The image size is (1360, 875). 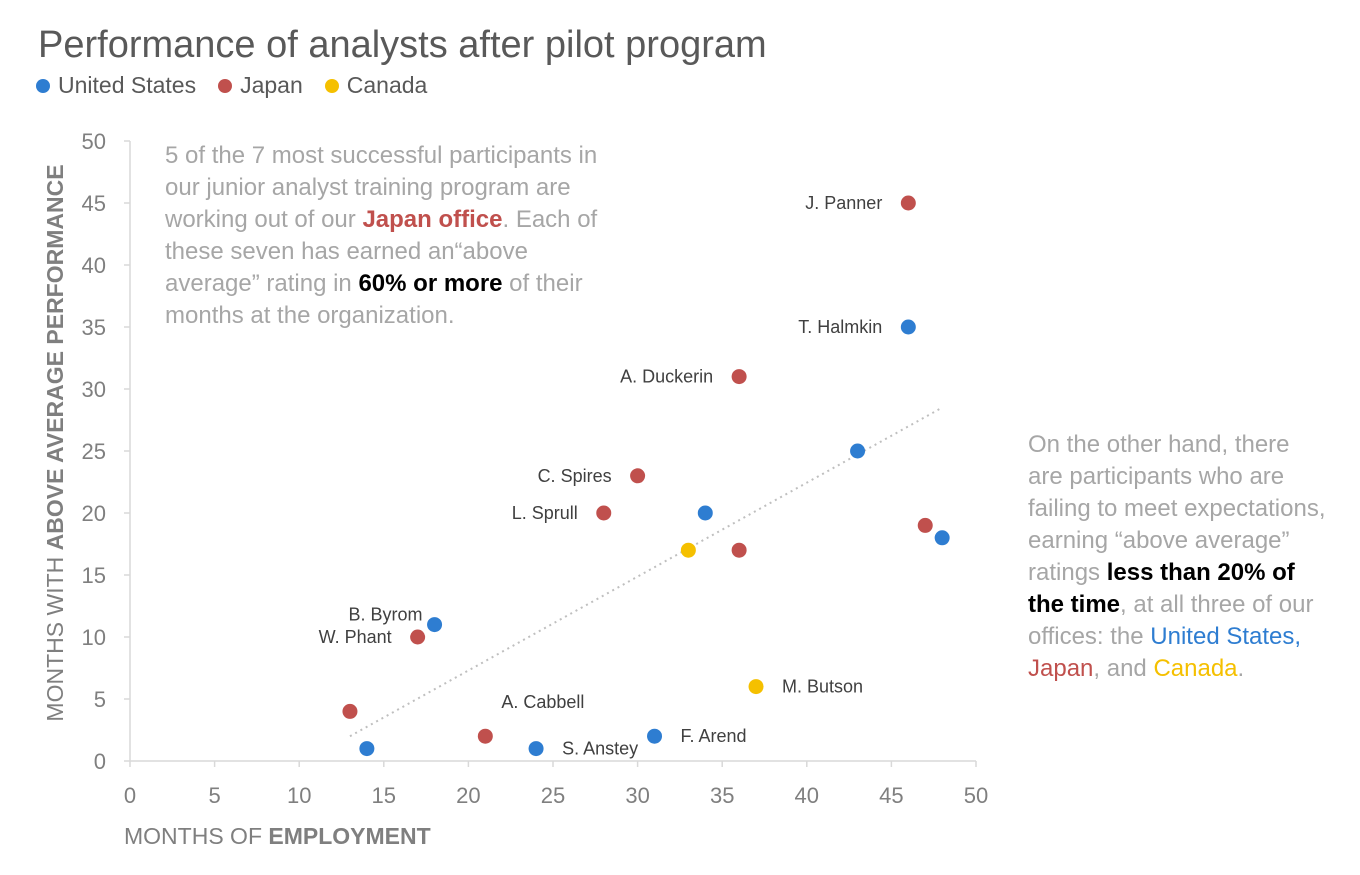 I want to click on legend-item-united-states: United States, so click(x=116, y=85).